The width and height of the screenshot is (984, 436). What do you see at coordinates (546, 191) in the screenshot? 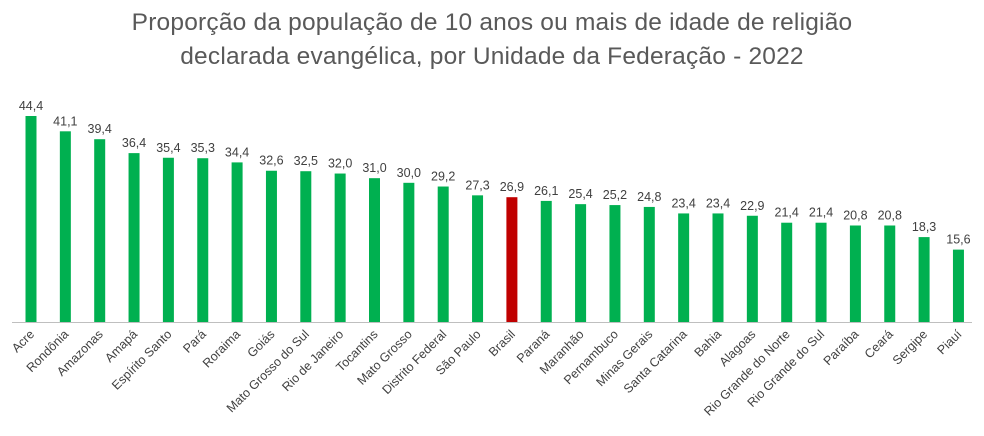
I see `value-label-parana: 26,1` at bounding box center [546, 191].